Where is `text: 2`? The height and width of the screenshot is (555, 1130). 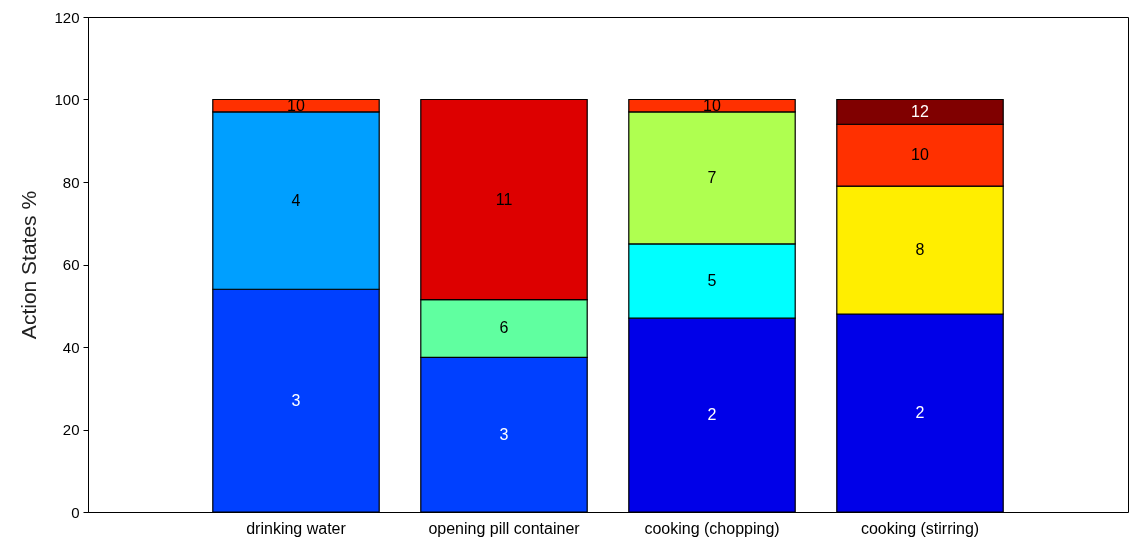 text: 2 is located at coordinates (920, 412).